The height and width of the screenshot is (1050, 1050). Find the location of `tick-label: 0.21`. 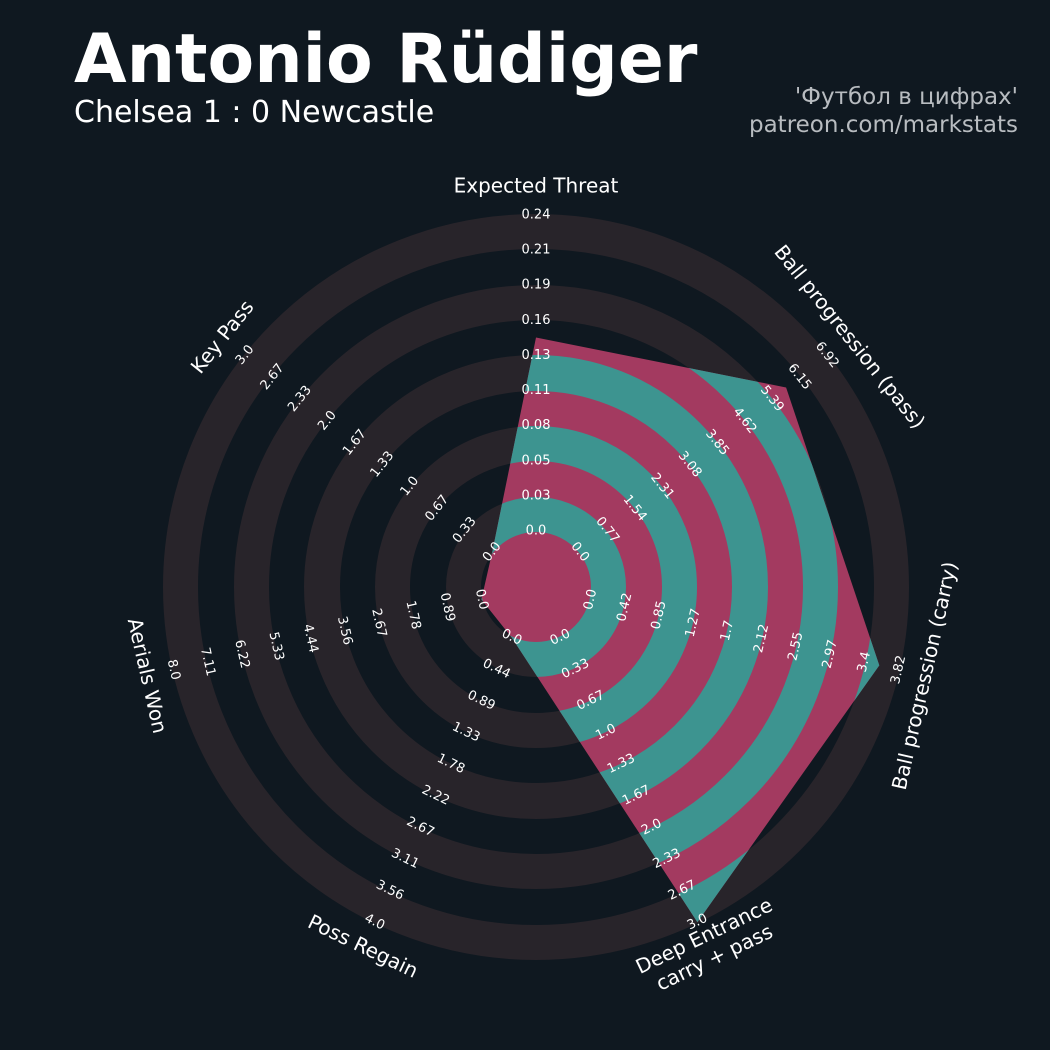

tick-label: 0.21 is located at coordinates (536, 250).